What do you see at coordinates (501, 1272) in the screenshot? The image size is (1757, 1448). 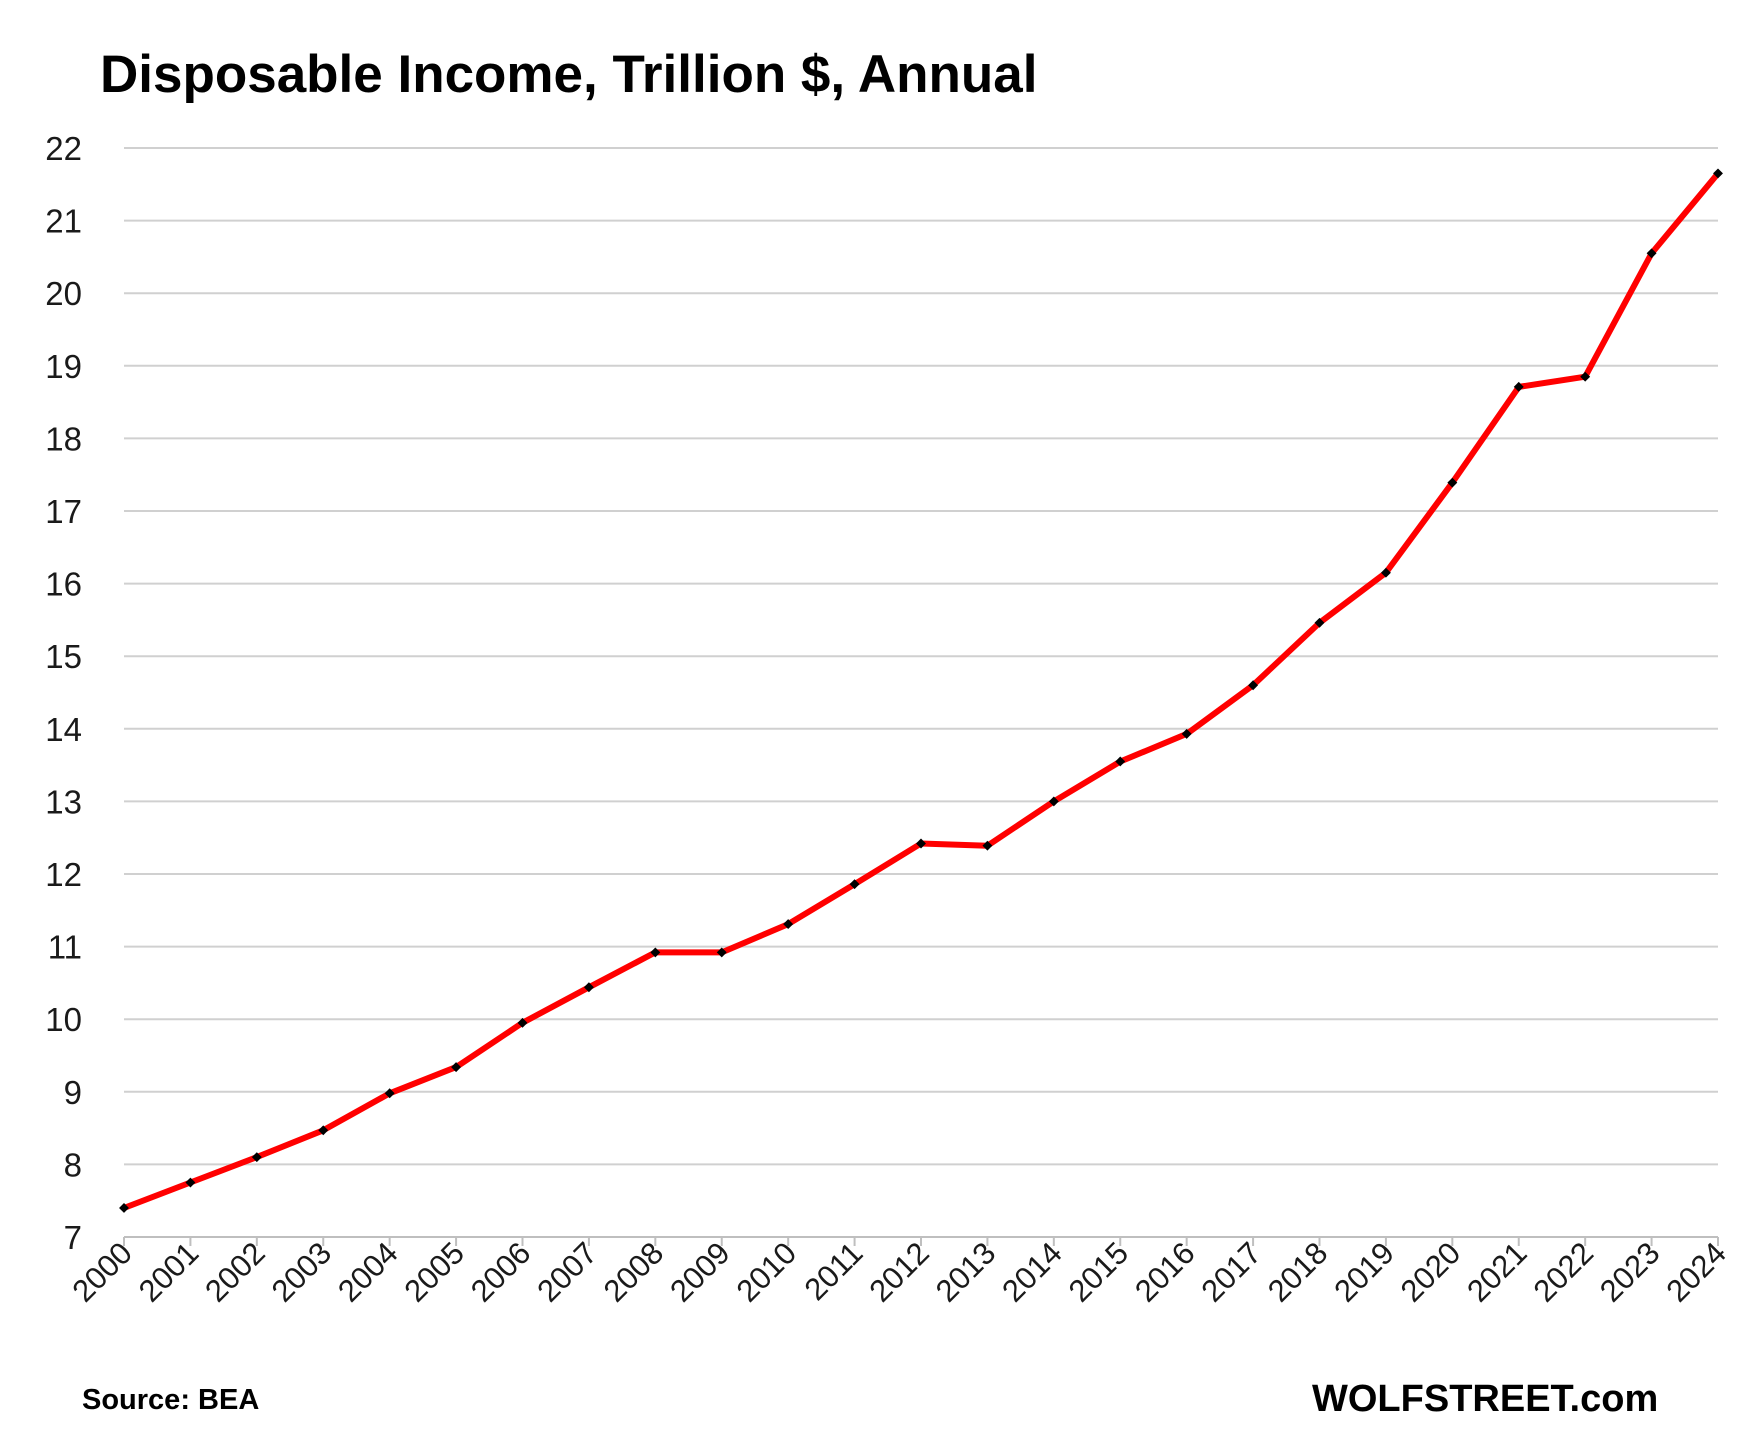 I see `x-tick-label: 2006` at bounding box center [501, 1272].